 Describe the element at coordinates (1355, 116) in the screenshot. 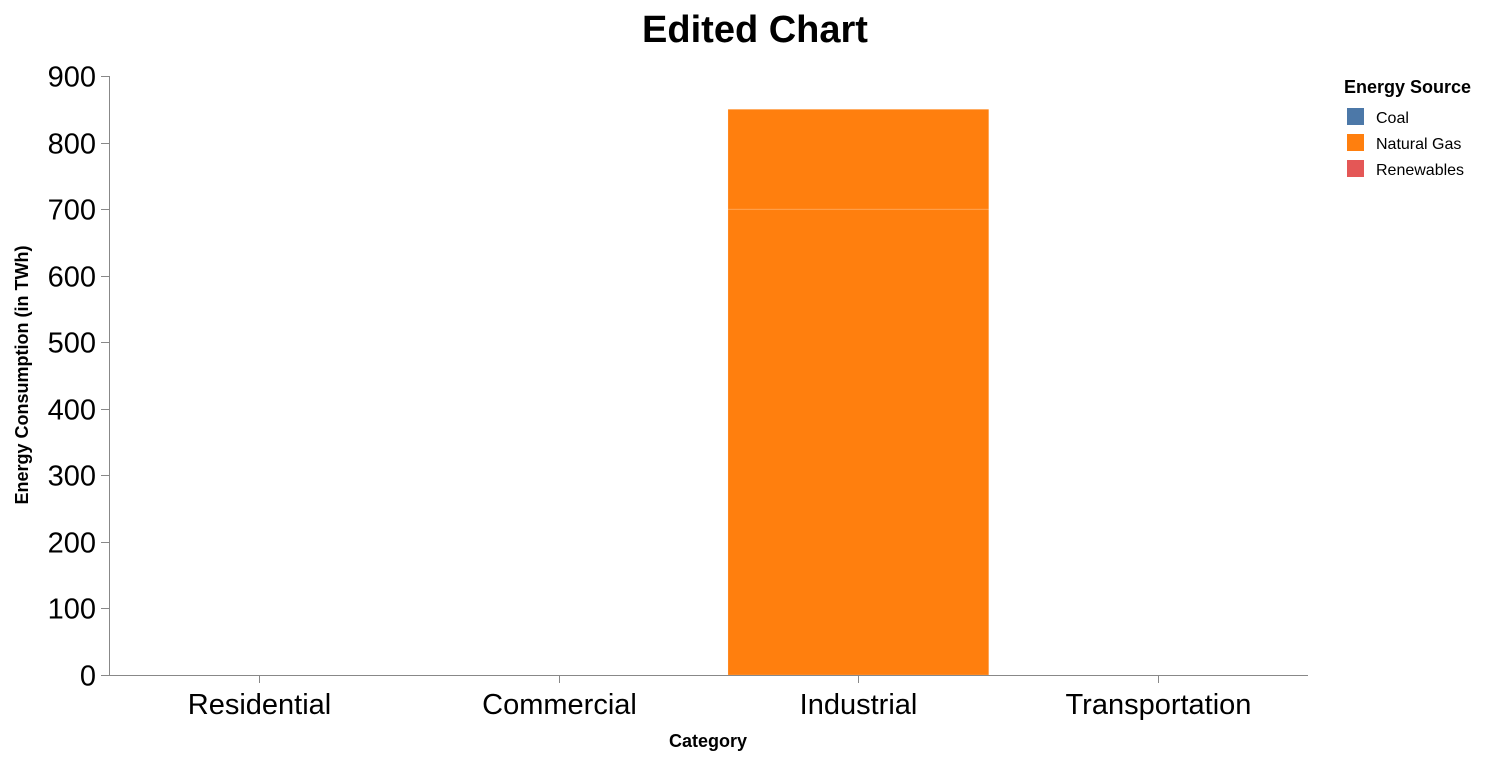

I see `legend-swatch-coal` at that location.